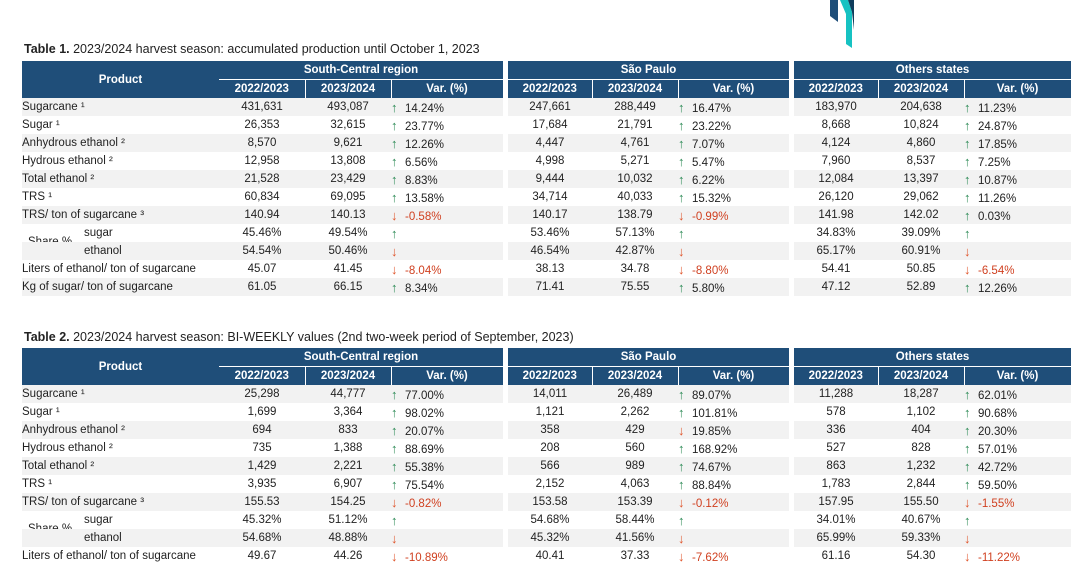 This screenshot has height=581, width=1080. What do you see at coordinates (550, 107) in the screenshot?
I see `value-prev: 247,661` at bounding box center [550, 107].